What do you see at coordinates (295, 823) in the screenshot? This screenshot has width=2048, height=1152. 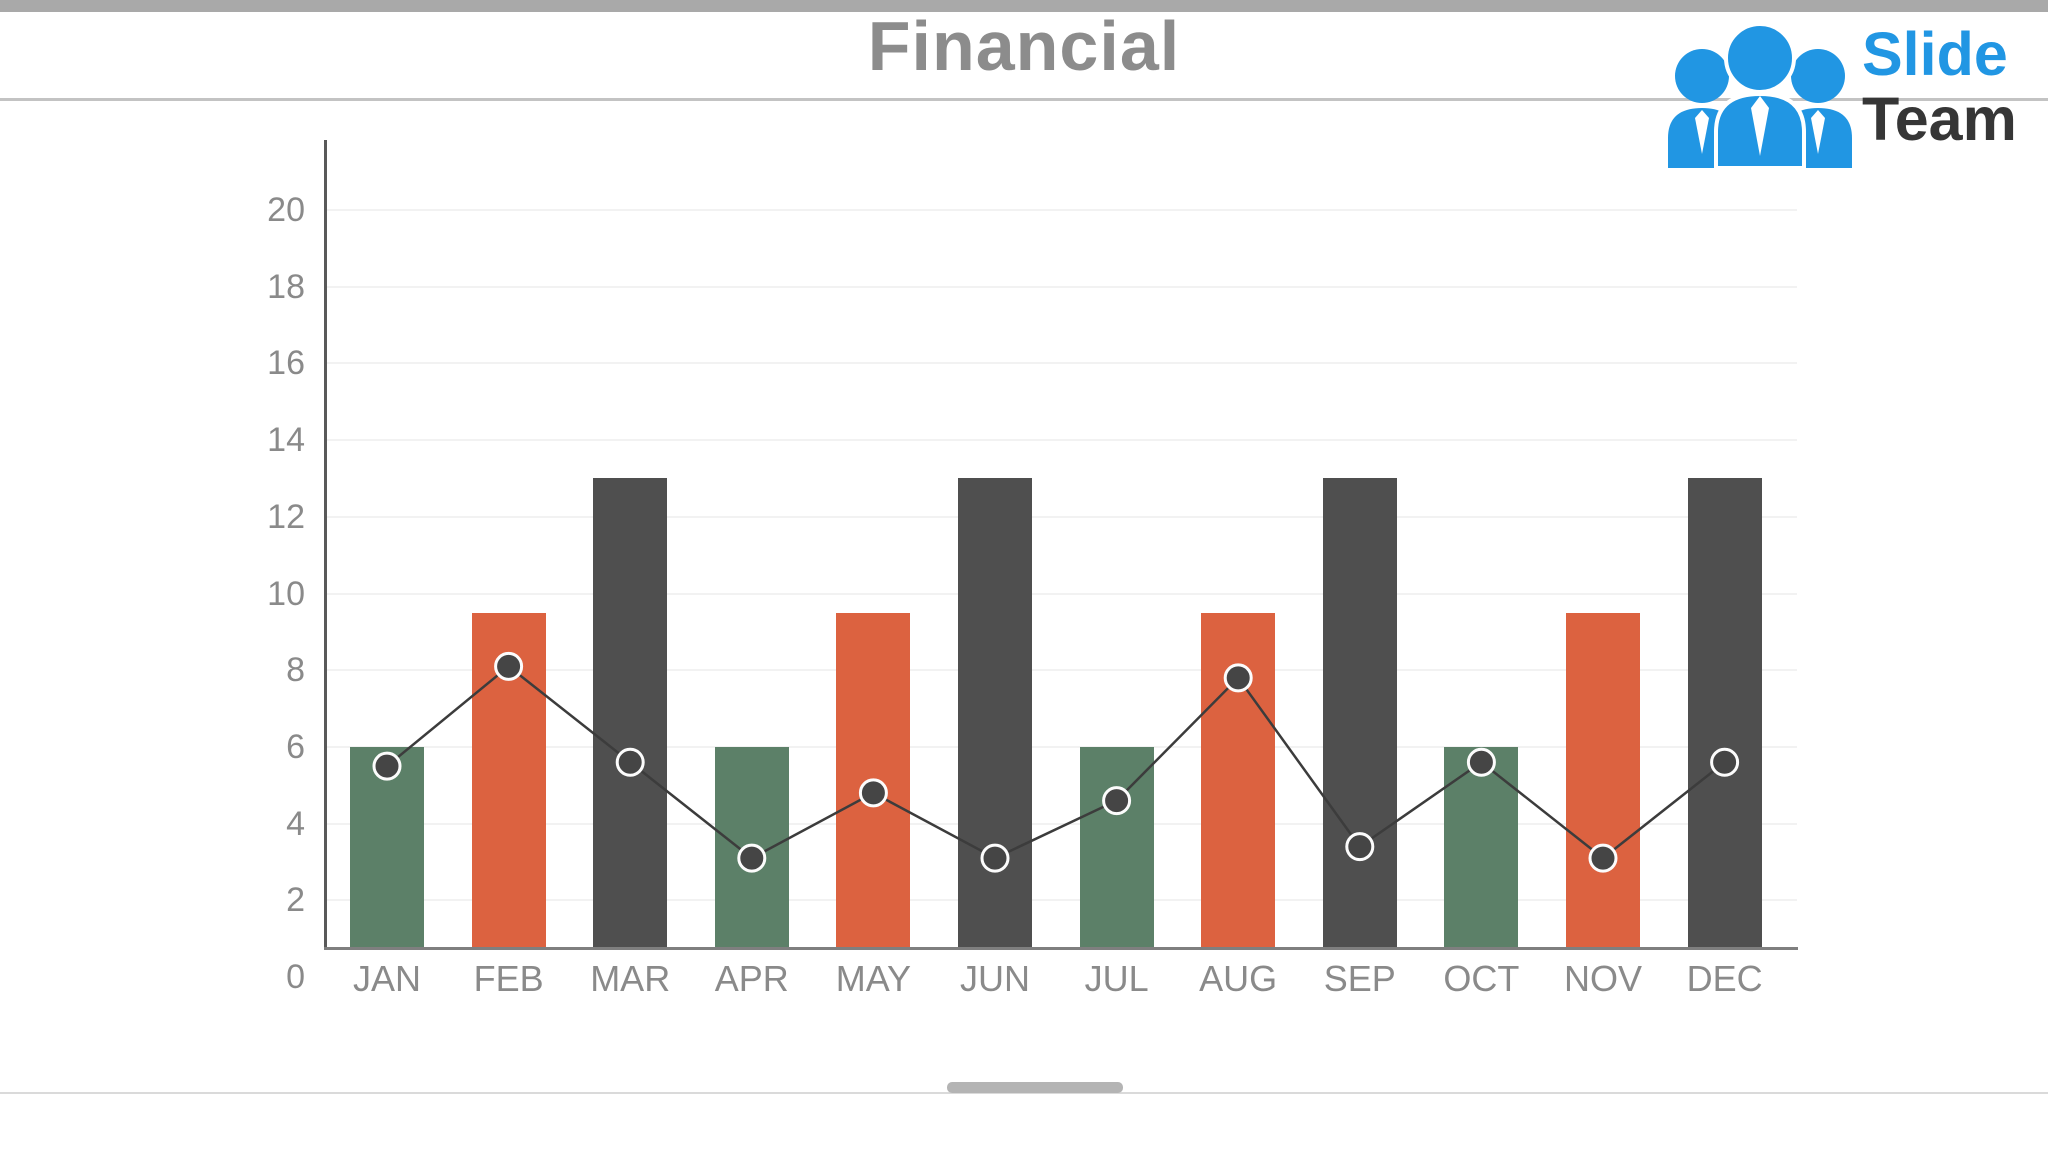 I see `y-tick-label-4: 4` at bounding box center [295, 823].